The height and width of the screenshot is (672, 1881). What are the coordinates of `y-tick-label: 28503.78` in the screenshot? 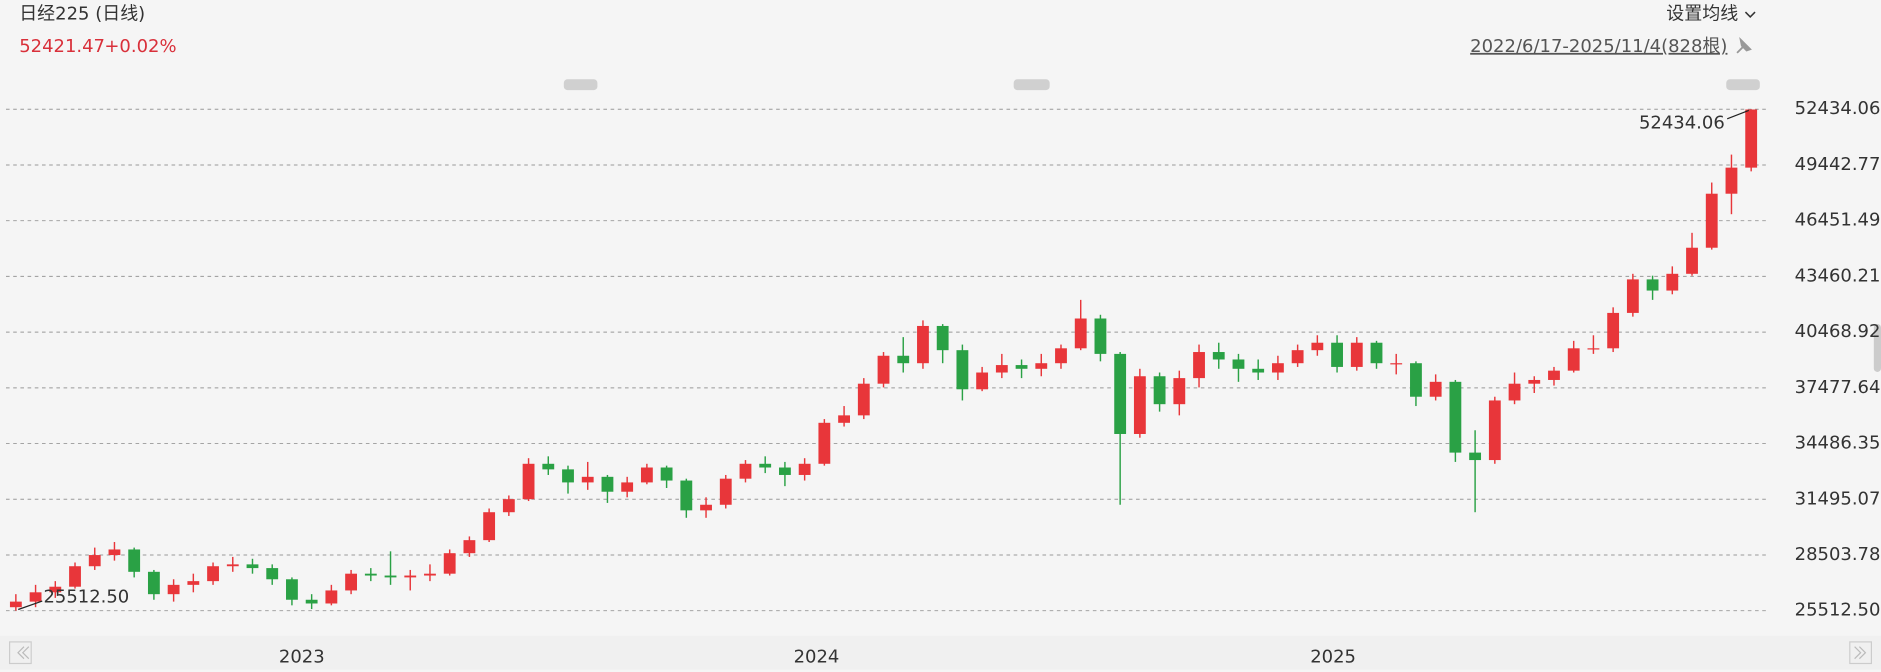 It's located at (1838, 554).